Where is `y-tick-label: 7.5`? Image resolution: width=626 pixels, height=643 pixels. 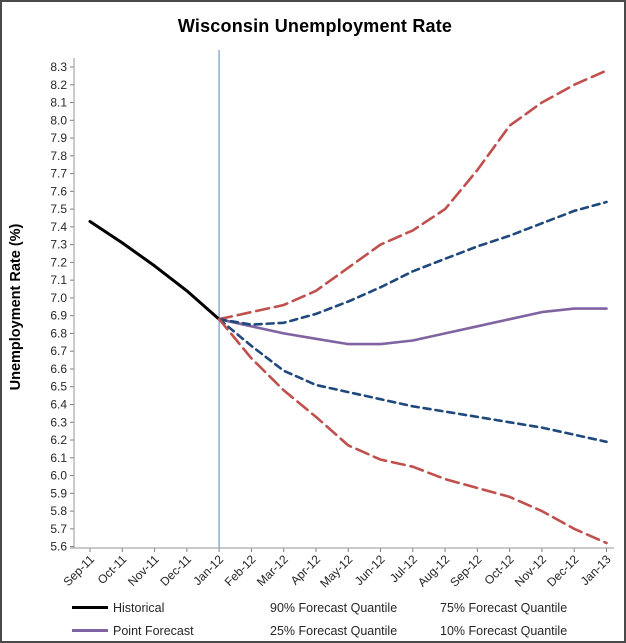
y-tick-label: 7.5 is located at coordinates (58, 209).